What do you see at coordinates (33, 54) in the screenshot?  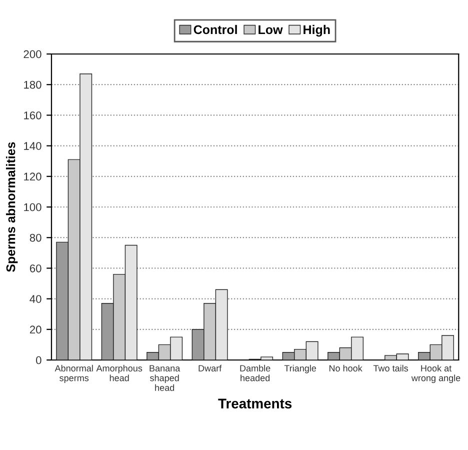 I see `y-tick-label: 200` at bounding box center [33, 54].